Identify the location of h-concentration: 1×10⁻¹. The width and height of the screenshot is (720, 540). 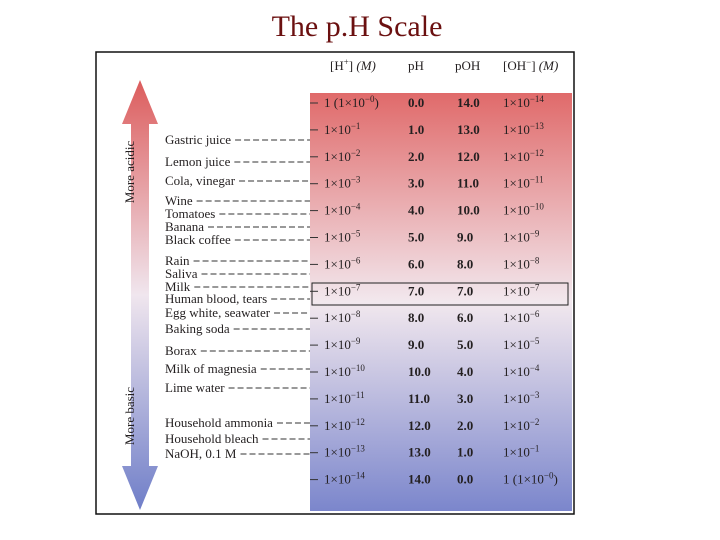
(342, 129).